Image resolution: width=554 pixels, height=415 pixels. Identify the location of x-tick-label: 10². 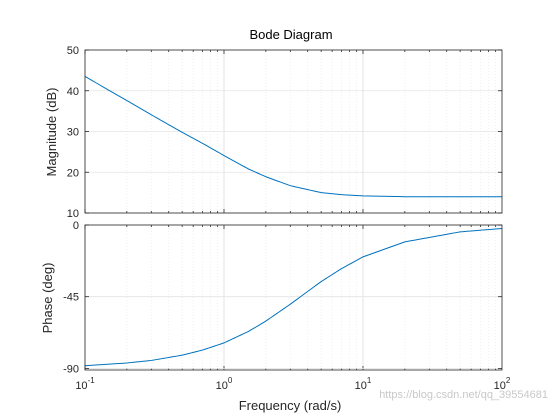
(502, 384).